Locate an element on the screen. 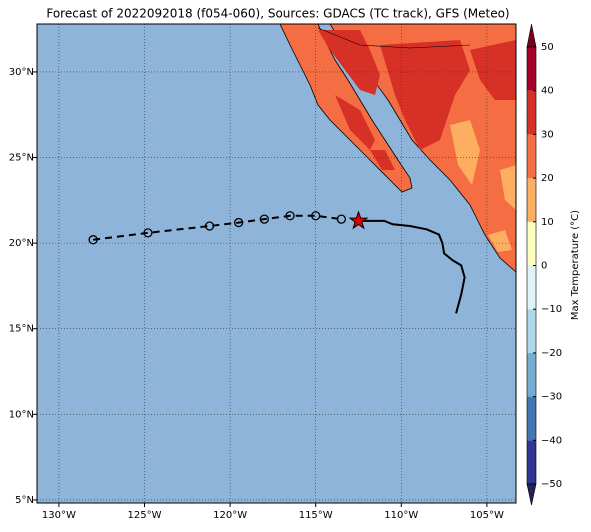 The image size is (591, 532). x-tick-label: 110°W is located at coordinates (401, 515).